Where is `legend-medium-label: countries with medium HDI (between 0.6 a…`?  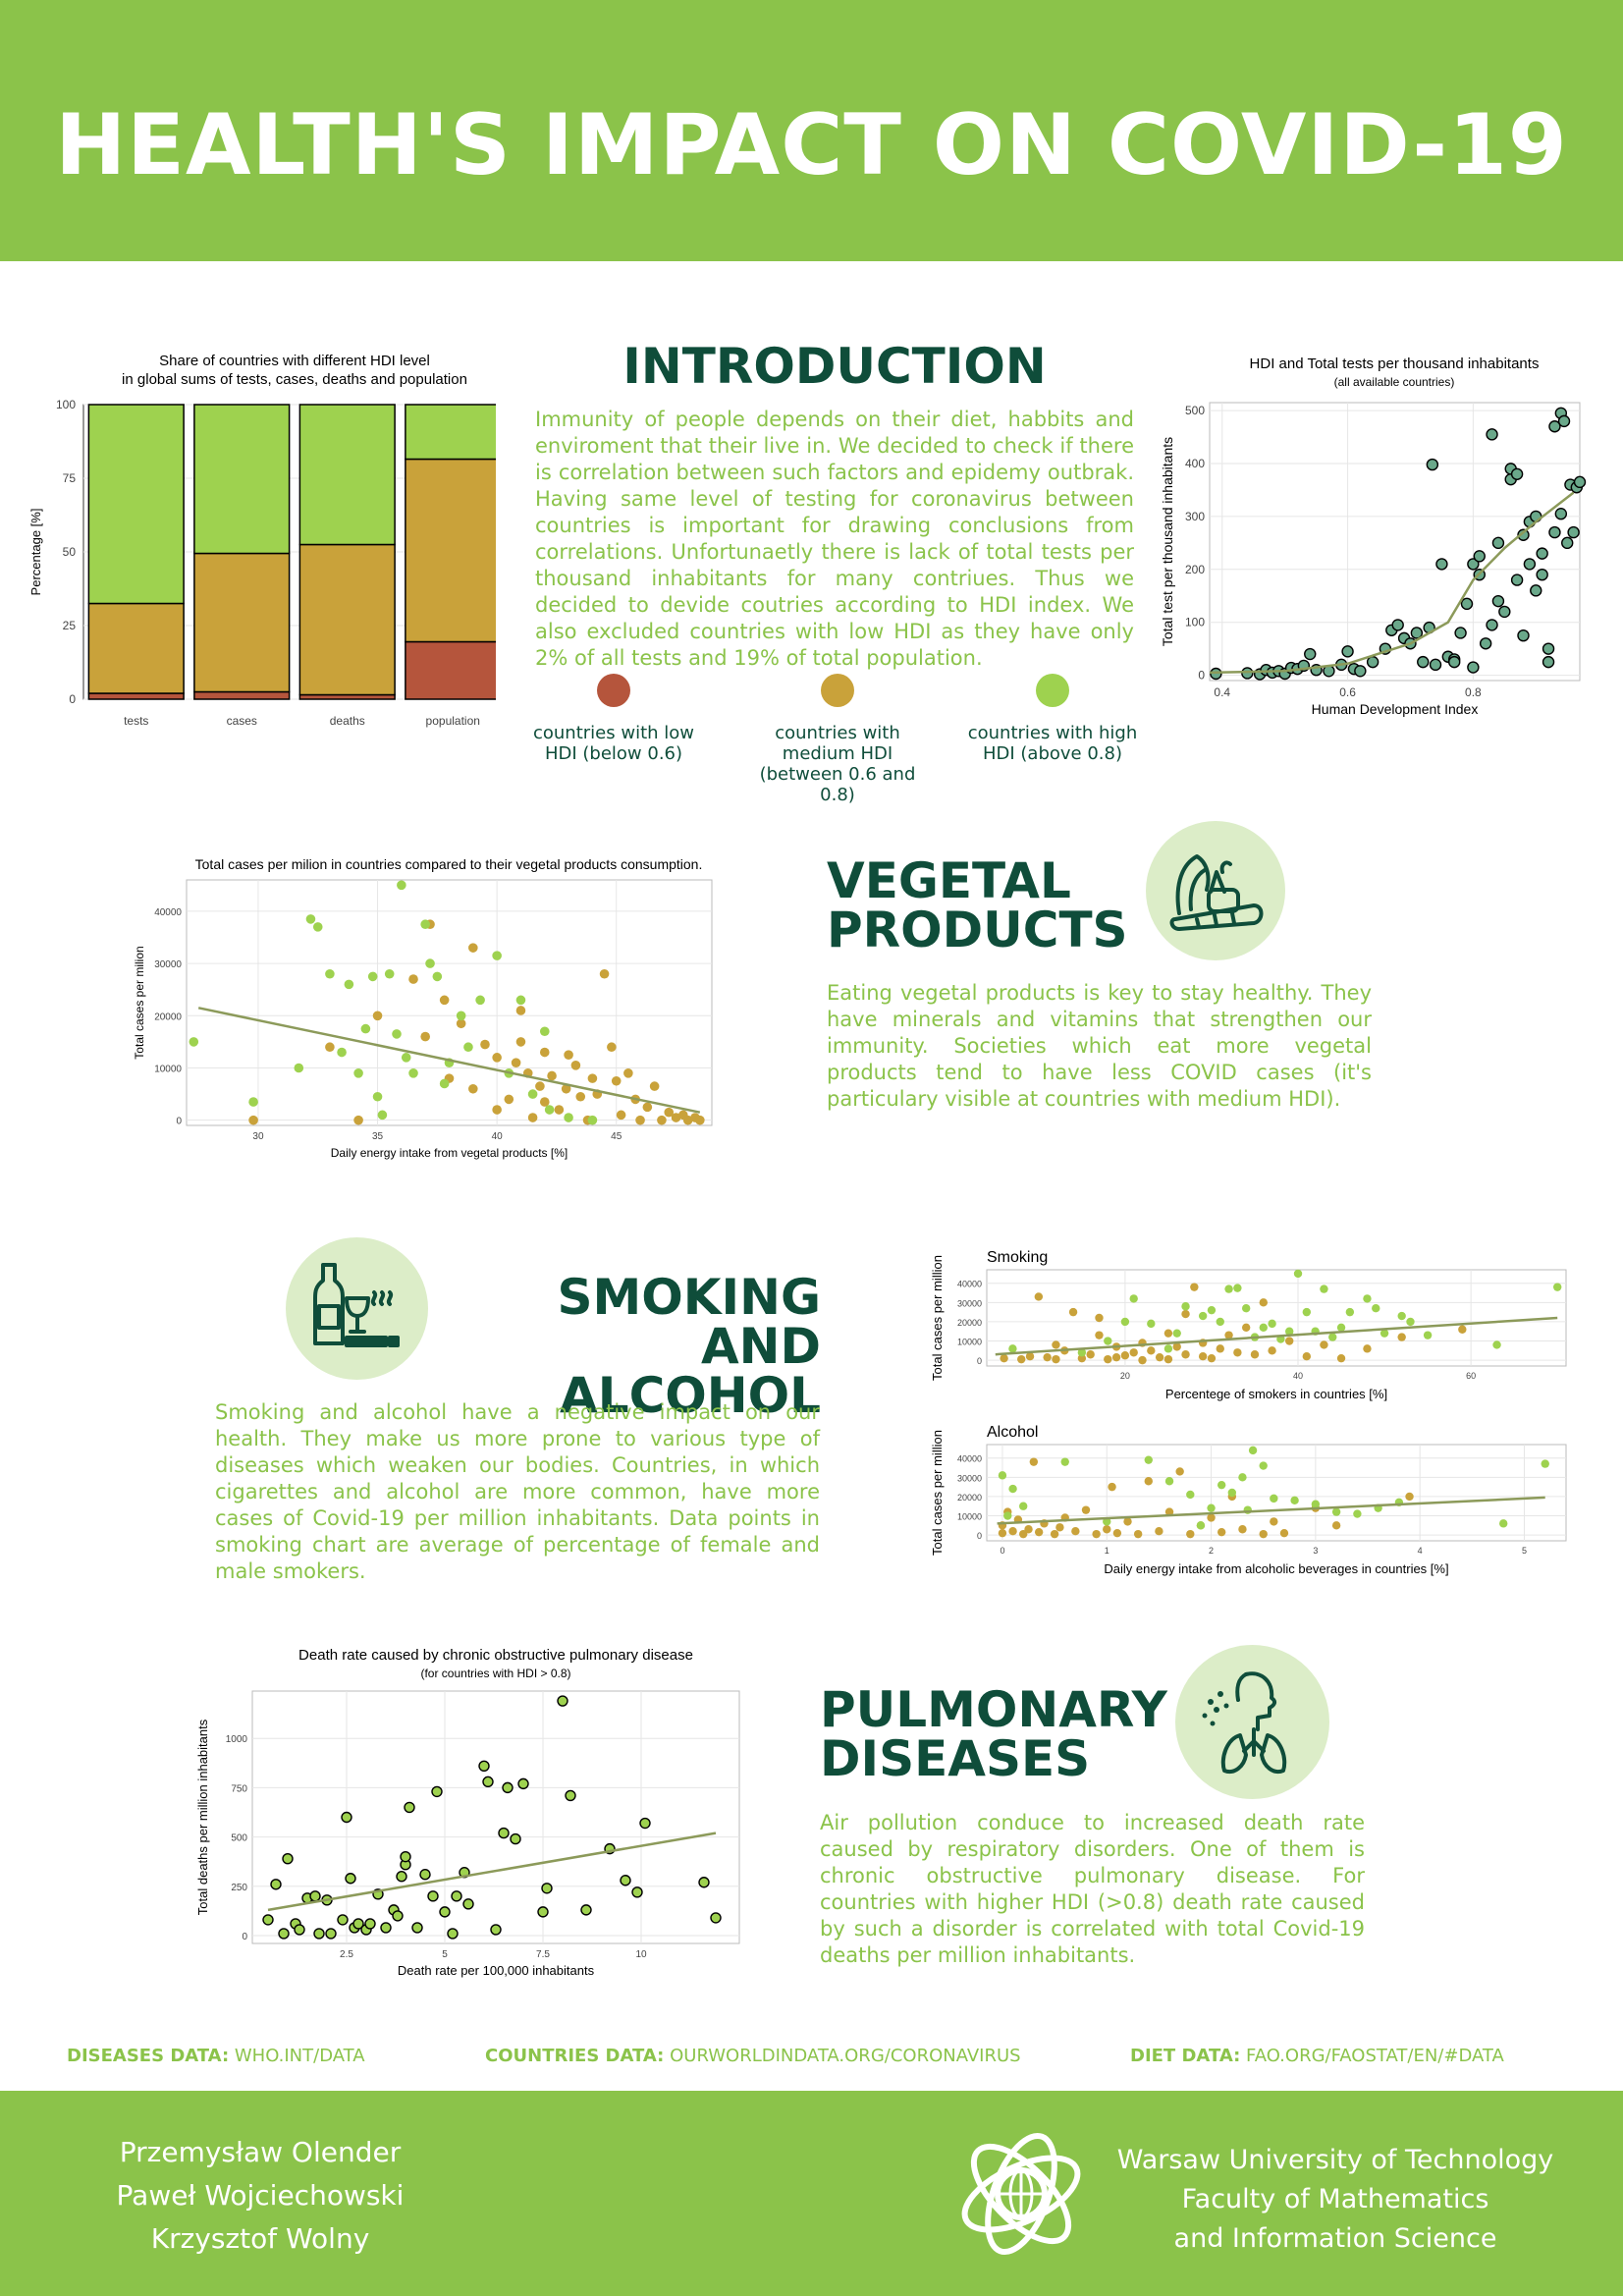 legend-medium-label: countries with medium HDI (between 0.6 a… is located at coordinates (837, 764).